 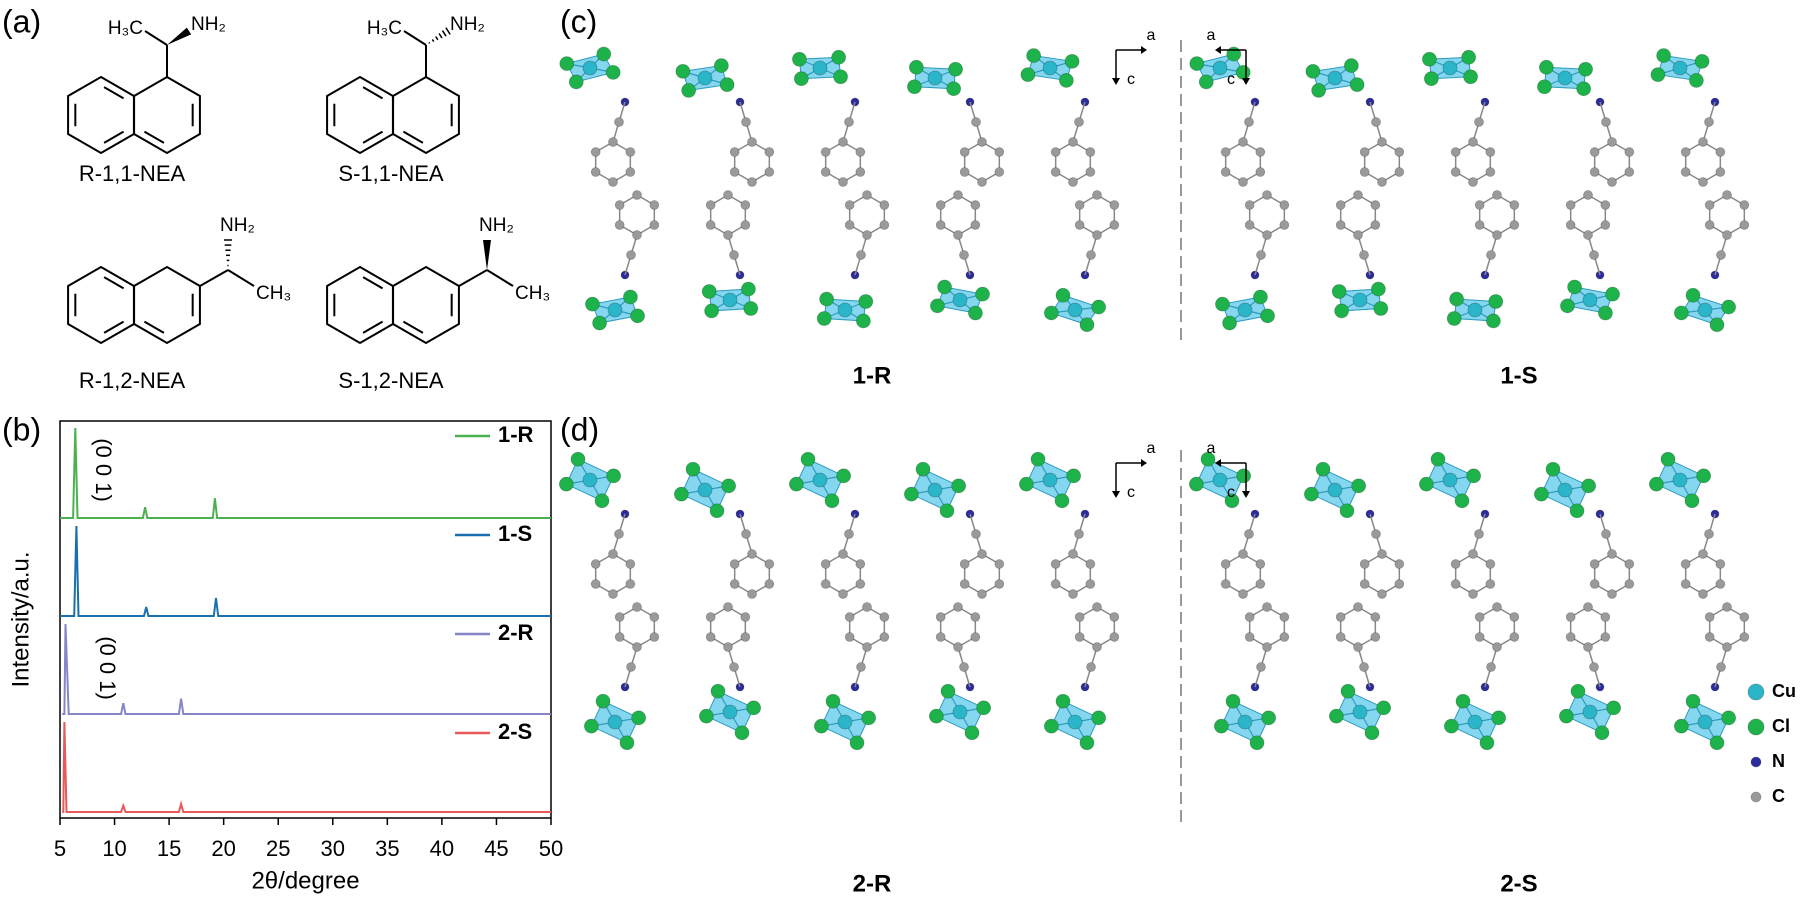 I want to click on x-tick-label: 10, so click(x=114, y=848).